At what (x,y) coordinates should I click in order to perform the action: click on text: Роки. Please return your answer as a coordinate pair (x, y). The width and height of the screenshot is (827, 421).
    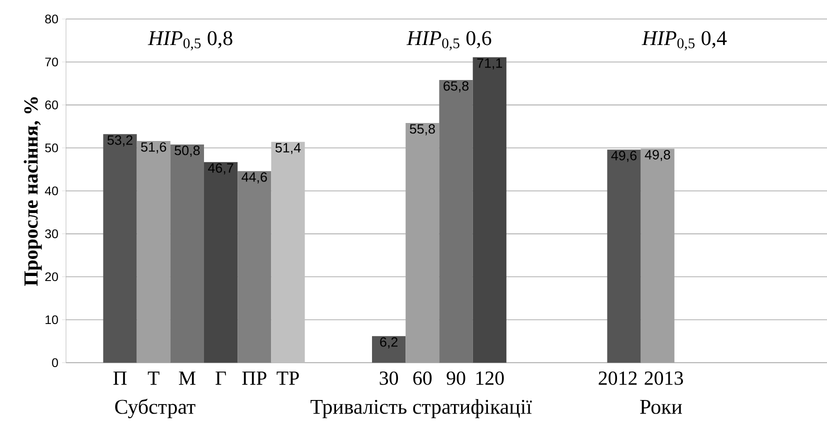
    Looking at the image, I should click on (661, 407).